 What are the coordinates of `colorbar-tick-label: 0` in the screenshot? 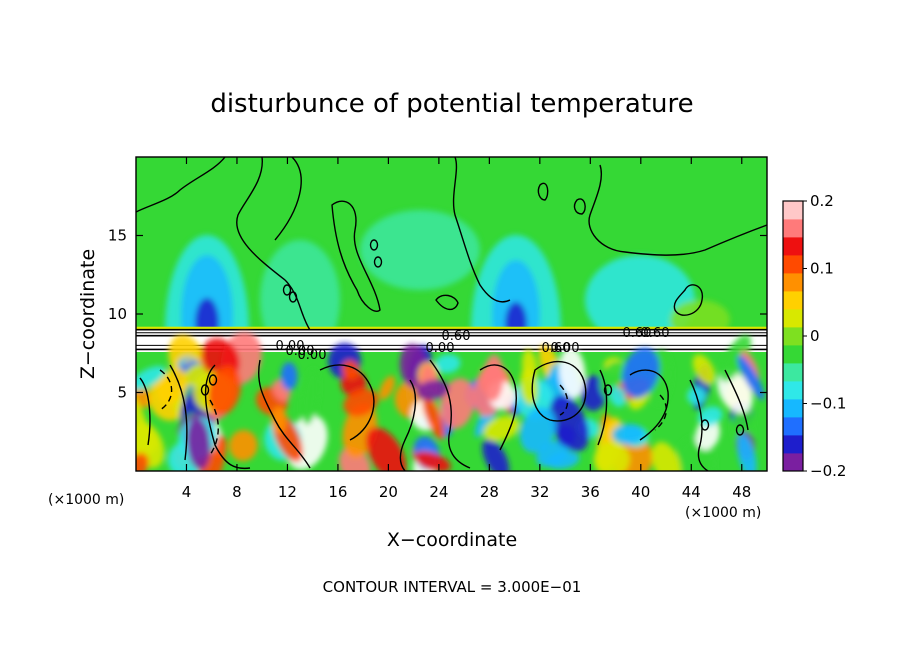 It's located at (815, 336).